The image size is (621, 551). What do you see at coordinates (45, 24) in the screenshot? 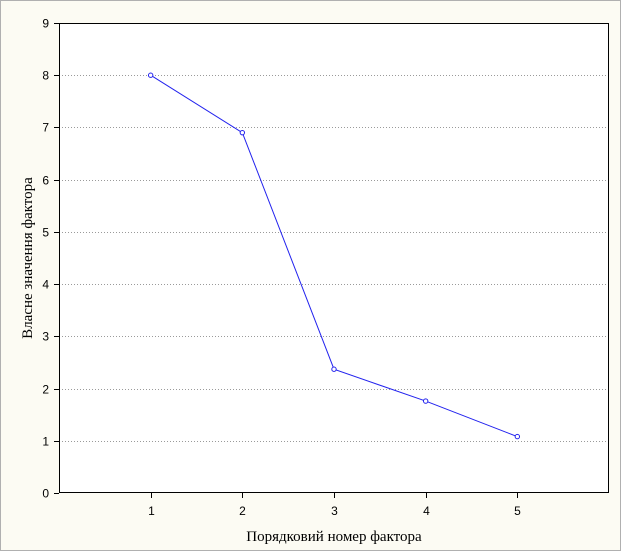
I see `y-tick-label: 9` at bounding box center [45, 24].